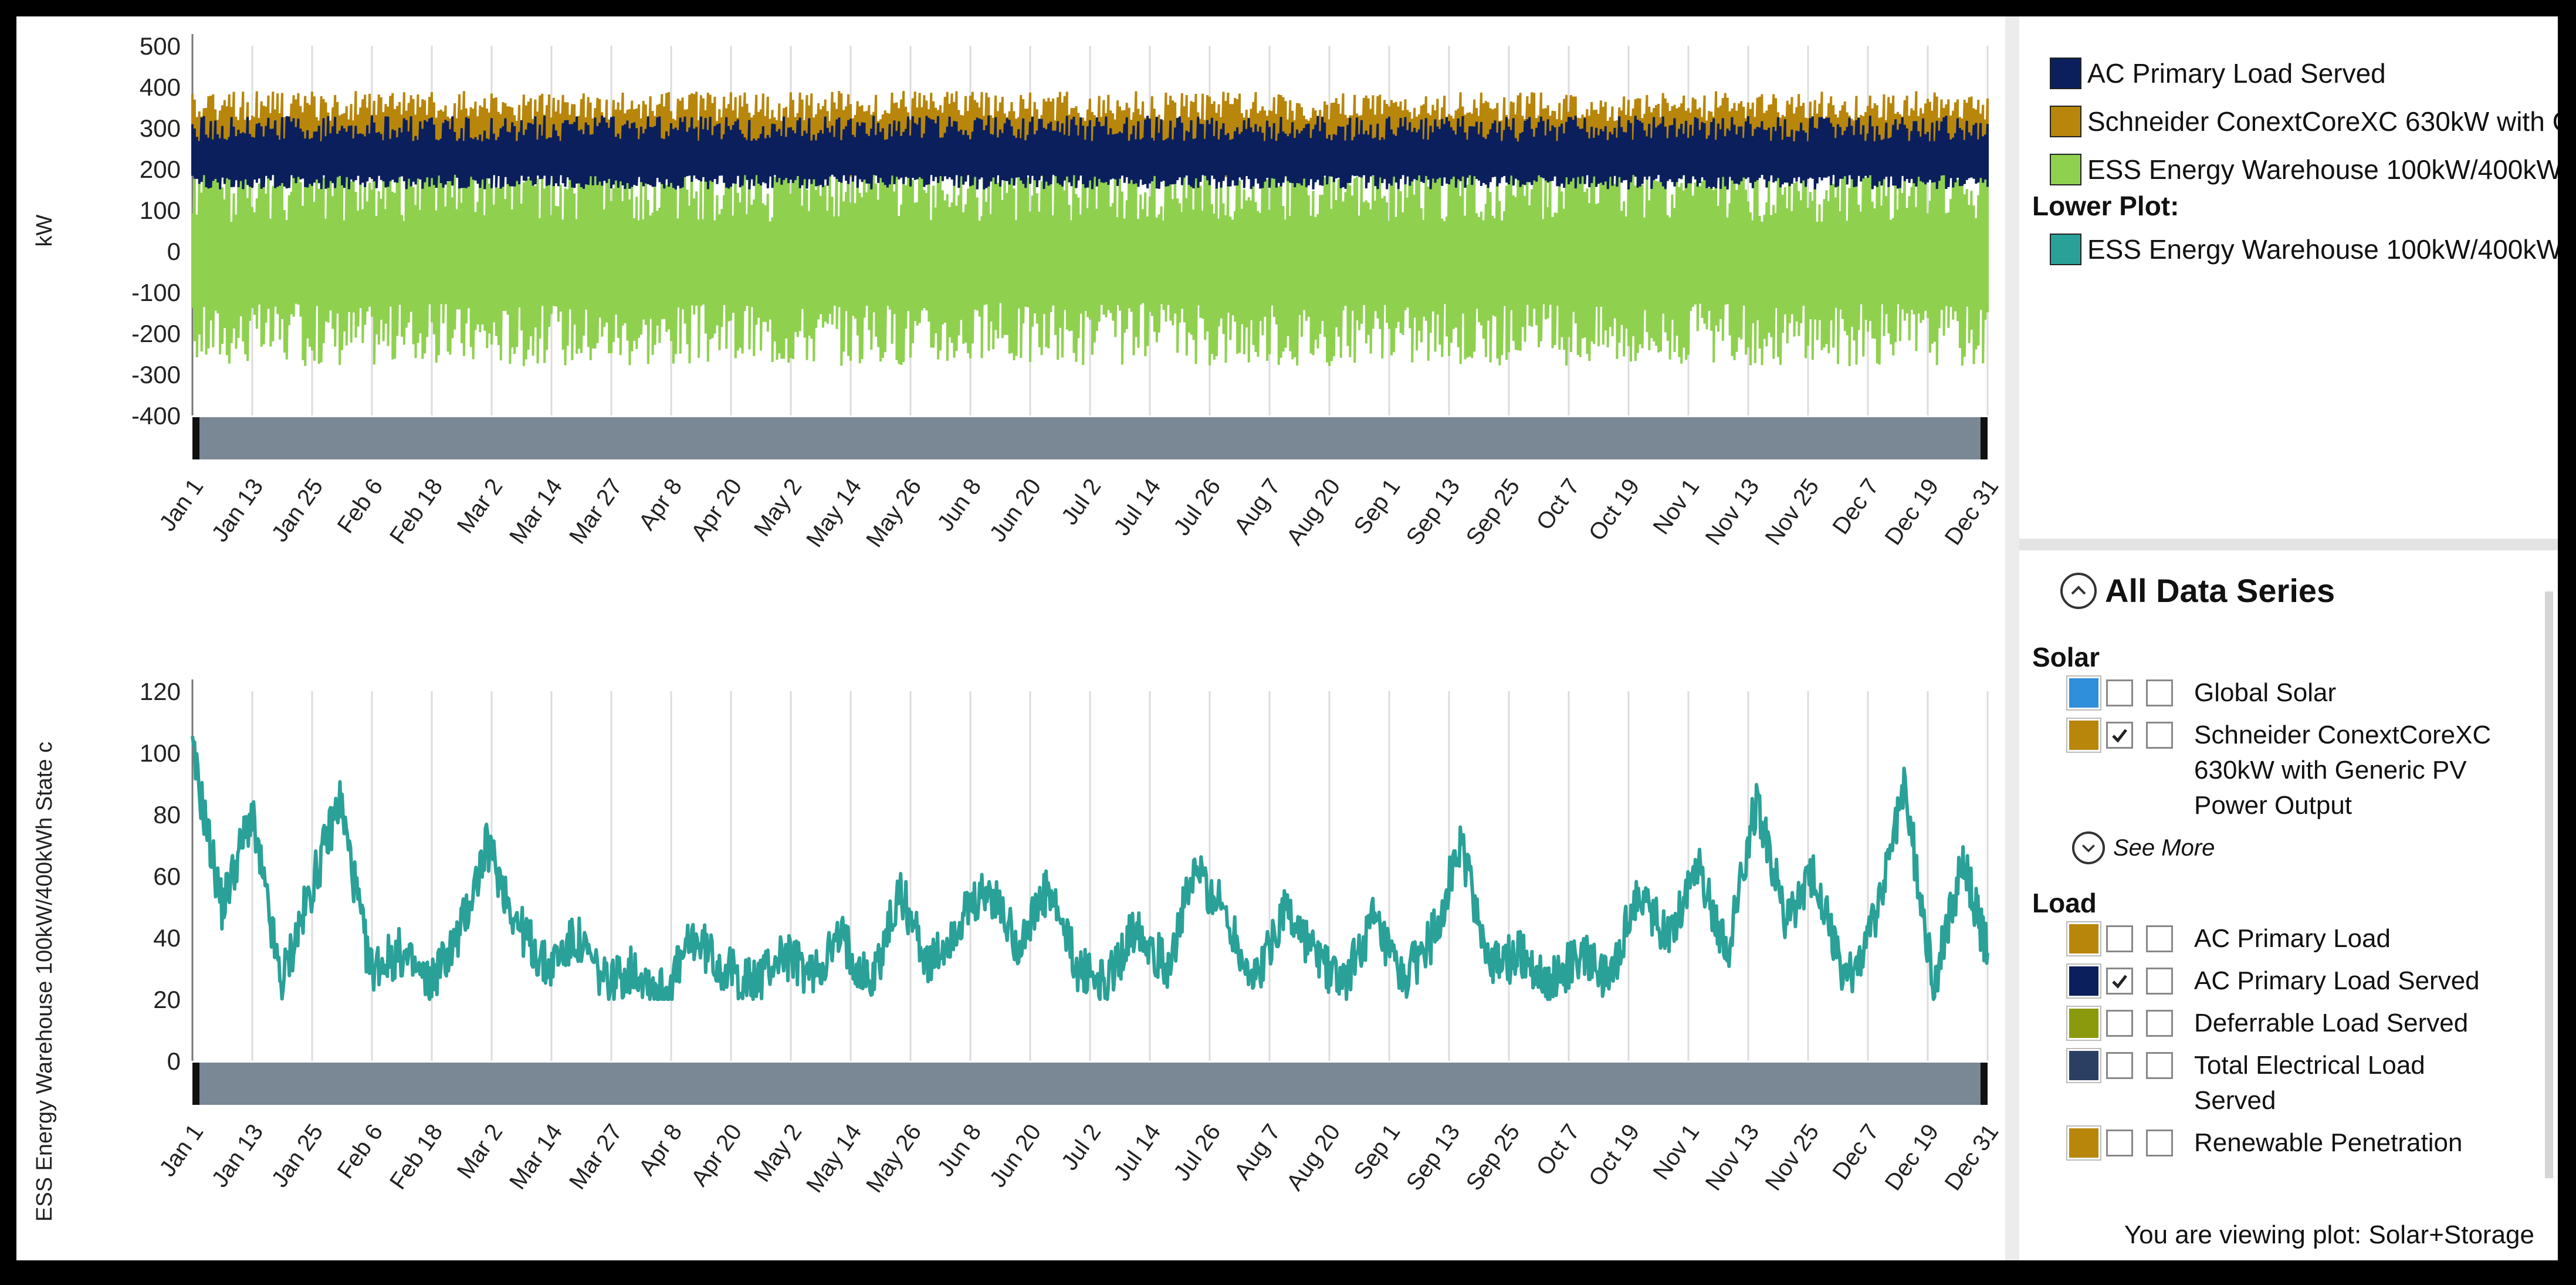 Image resolution: width=2576 pixels, height=1285 pixels. What do you see at coordinates (1614, 1156) in the screenshot?
I see `x-tick-label: Oct 19` at bounding box center [1614, 1156].